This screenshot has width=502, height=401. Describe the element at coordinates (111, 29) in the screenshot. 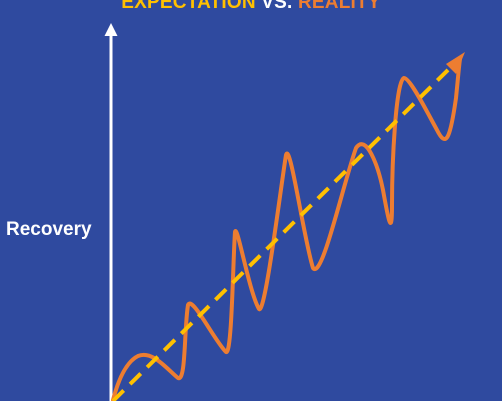

I see `y-axis-arrowhead` at that location.